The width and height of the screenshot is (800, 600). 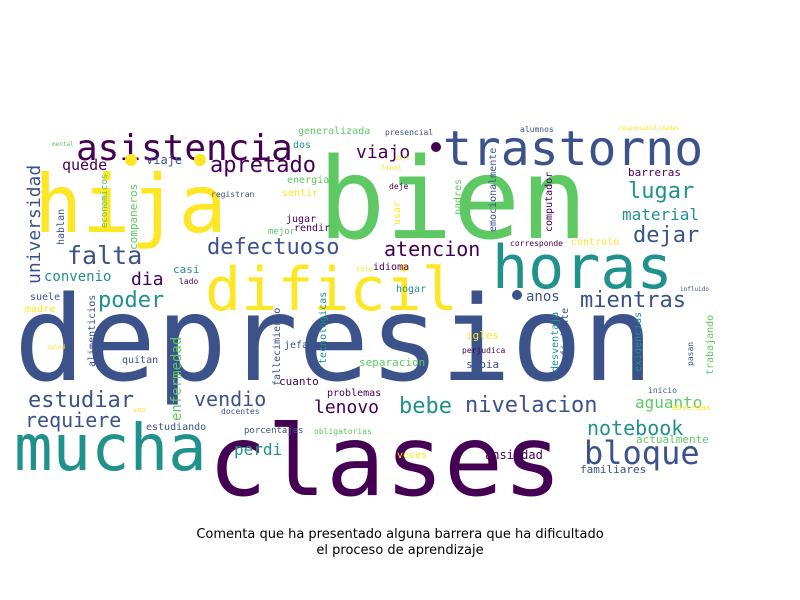 I want to click on word-companeros: companeros, so click(x=133, y=217).